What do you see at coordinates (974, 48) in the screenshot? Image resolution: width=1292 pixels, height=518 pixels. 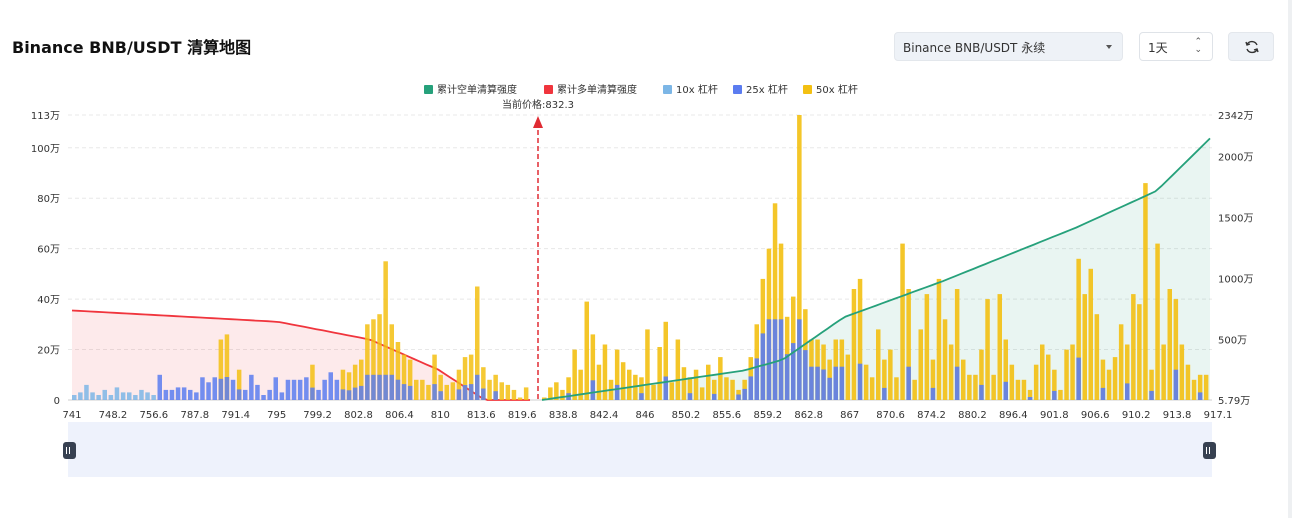 I see `pair-select-value: Binance BNB/USDT 永续` at bounding box center [974, 48].